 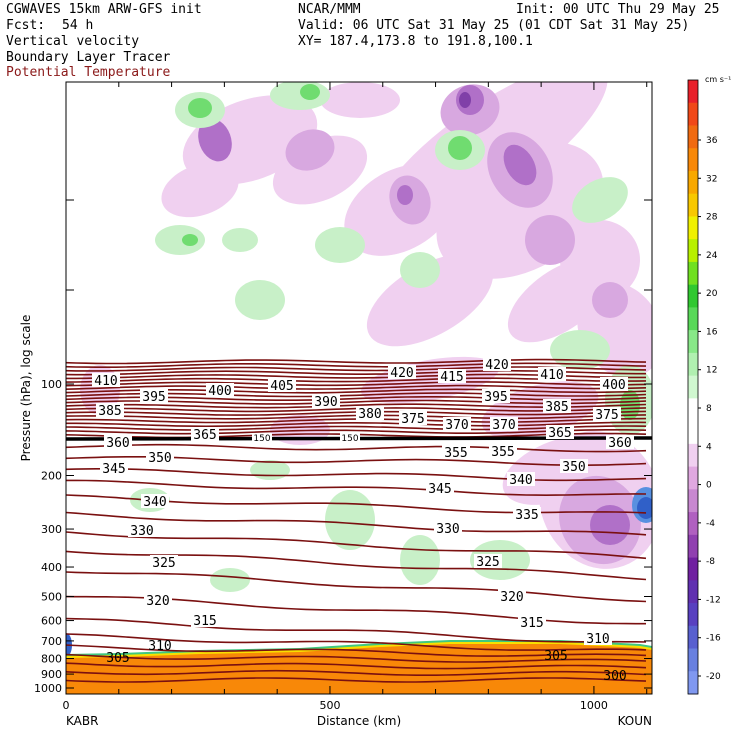 What do you see at coordinates (712, 256) in the screenshot?
I see `colorbar-label: 24` at bounding box center [712, 256].